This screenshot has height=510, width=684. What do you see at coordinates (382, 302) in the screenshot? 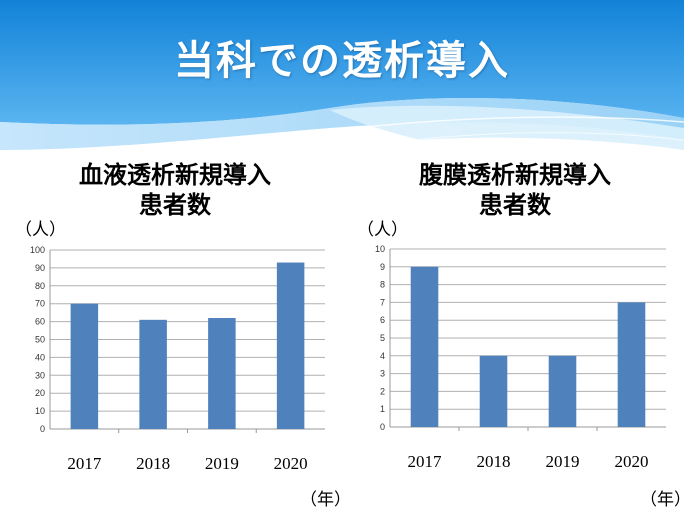
I see `y-tick-label: 7` at bounding box center [382, 302].